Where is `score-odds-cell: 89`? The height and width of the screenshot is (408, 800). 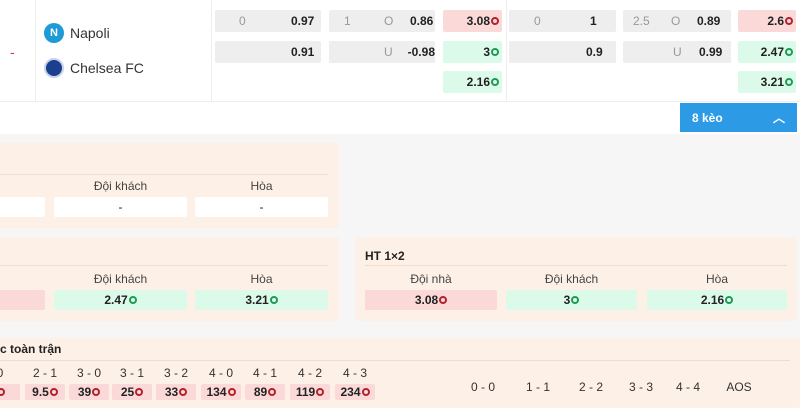
score-odds-cell: 89 is located at coordinates (265, 392).